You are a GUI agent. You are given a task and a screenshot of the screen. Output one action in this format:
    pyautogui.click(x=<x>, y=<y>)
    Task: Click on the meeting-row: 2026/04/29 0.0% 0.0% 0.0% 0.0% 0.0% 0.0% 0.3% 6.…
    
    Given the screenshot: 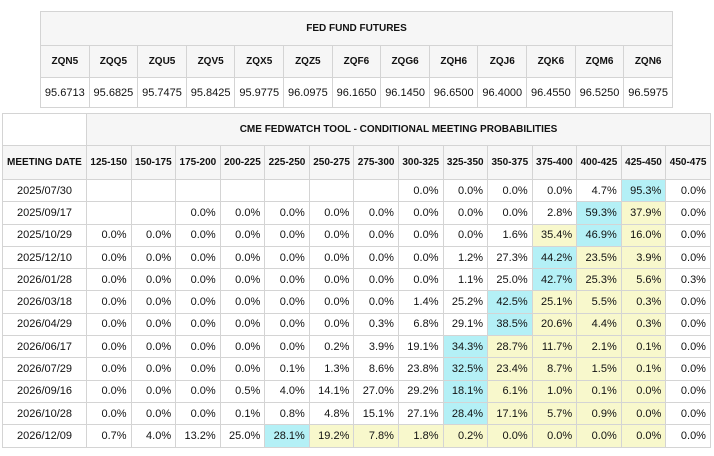 What is the action you would take?
    pyautogui.click(x=356, y=324)
    